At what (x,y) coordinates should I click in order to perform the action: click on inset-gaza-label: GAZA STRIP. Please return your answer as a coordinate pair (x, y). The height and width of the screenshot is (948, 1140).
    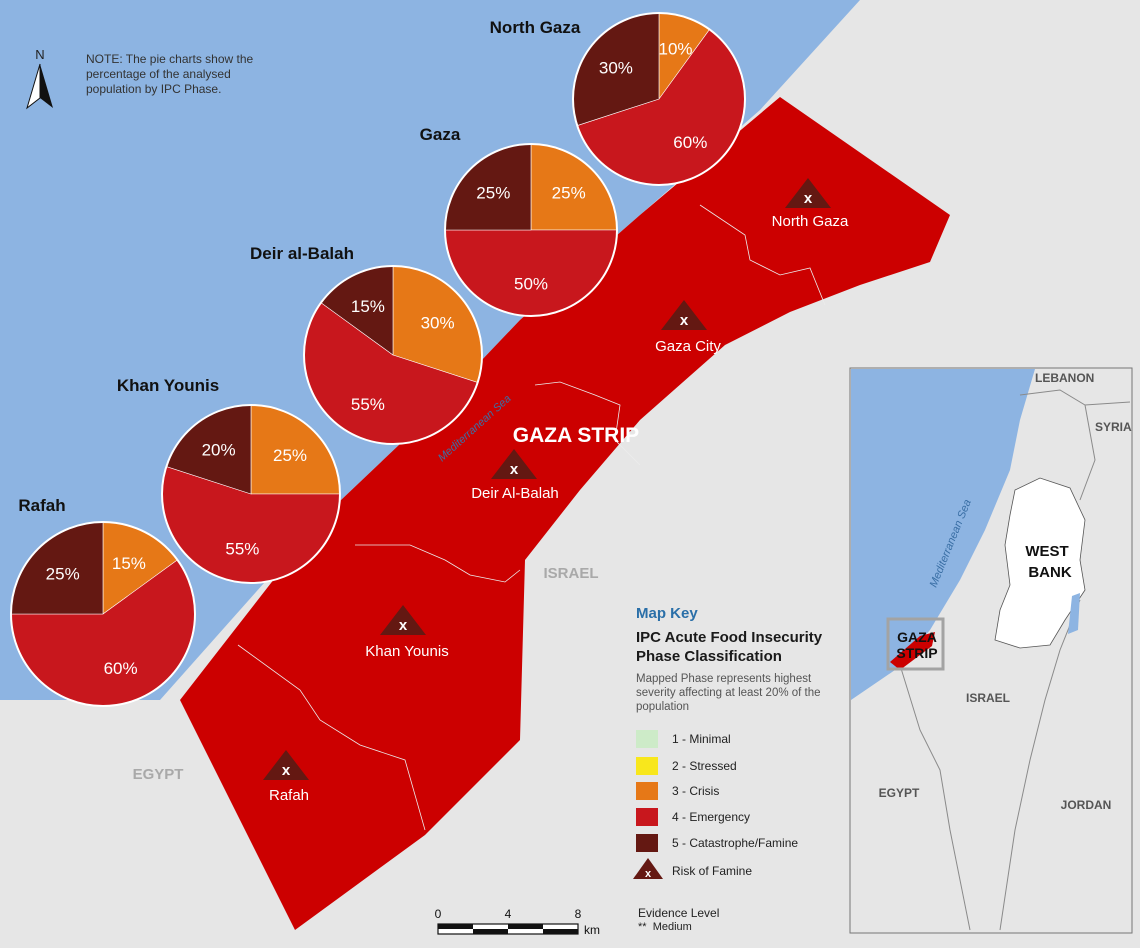
    Looking at the image, I should click on (916, 645).